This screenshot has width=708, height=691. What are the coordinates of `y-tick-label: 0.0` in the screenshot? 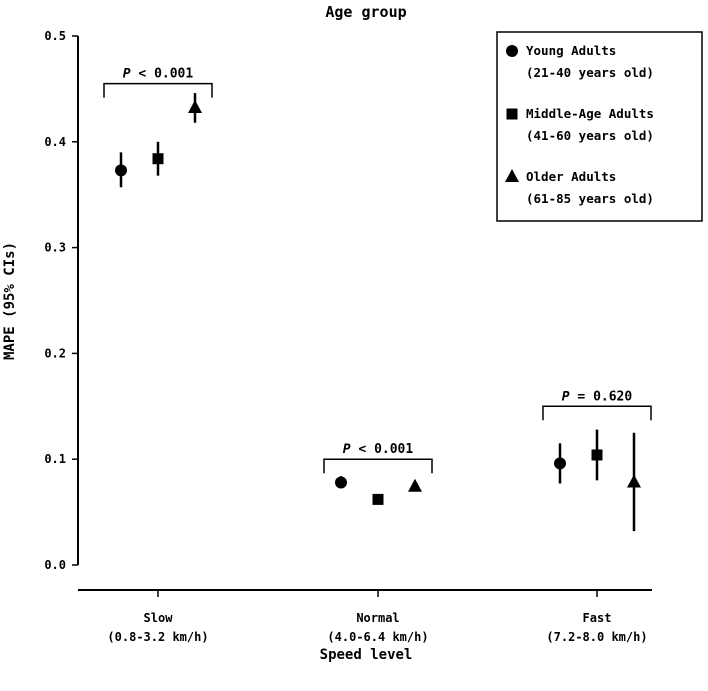 It's located at (55, 565).